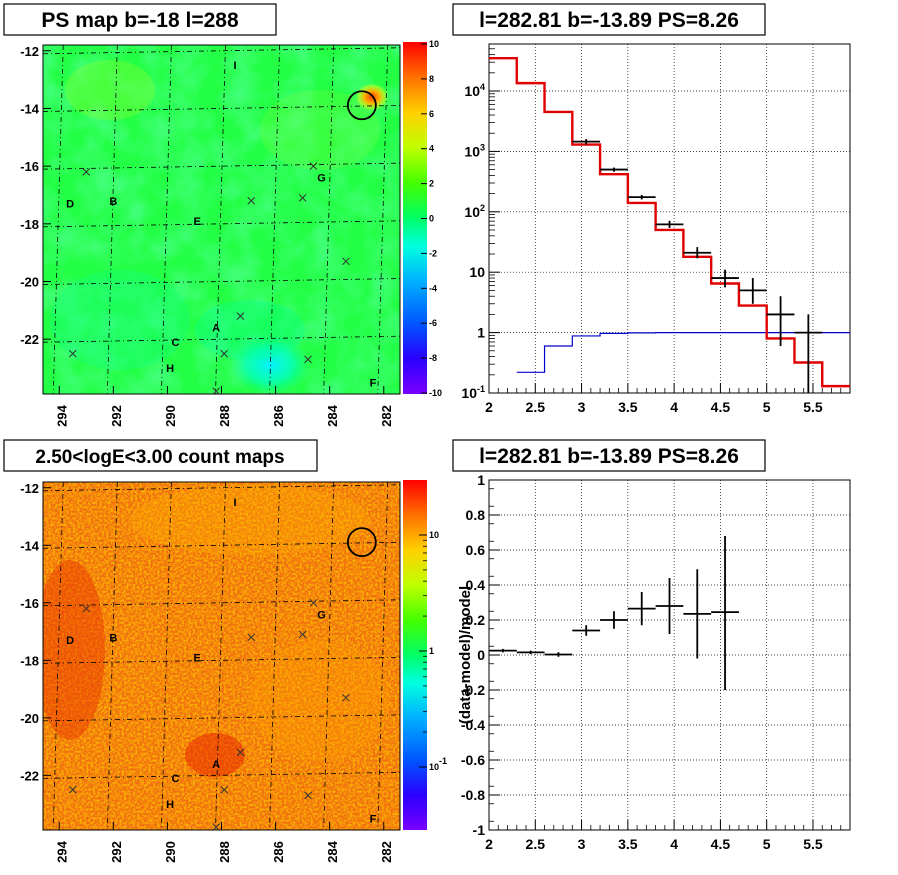  Describe the element at coordinates (224, 852) in the screenshot. I see `x-tick-label: 288` at that location.